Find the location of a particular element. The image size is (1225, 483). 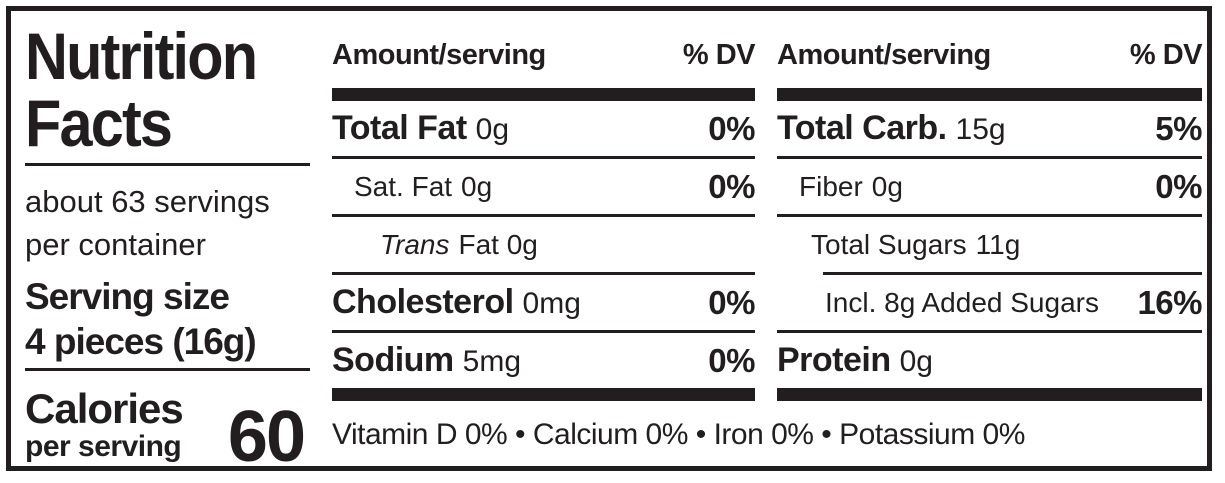

nutrient-row-total-carb: Total Carb. 15g 5% is located at coordinates (989, 128).